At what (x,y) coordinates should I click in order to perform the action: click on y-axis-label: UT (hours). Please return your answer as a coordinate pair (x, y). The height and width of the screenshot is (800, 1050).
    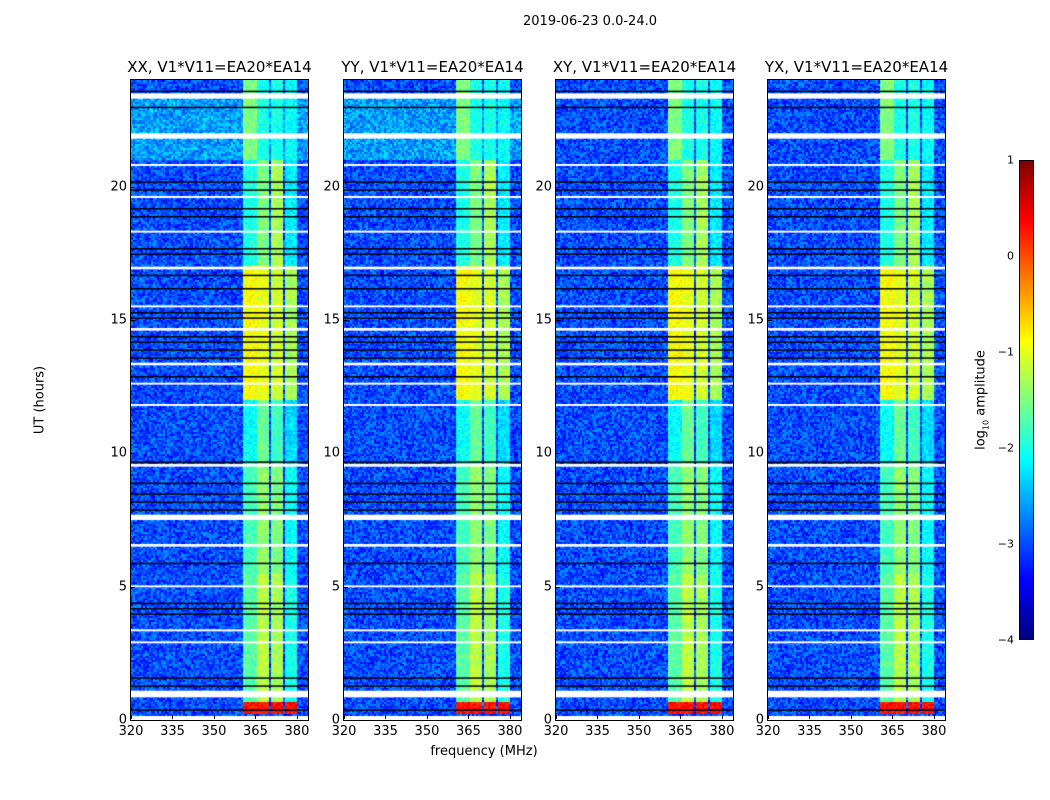
    Looking at the image, I should click on (40, 400).